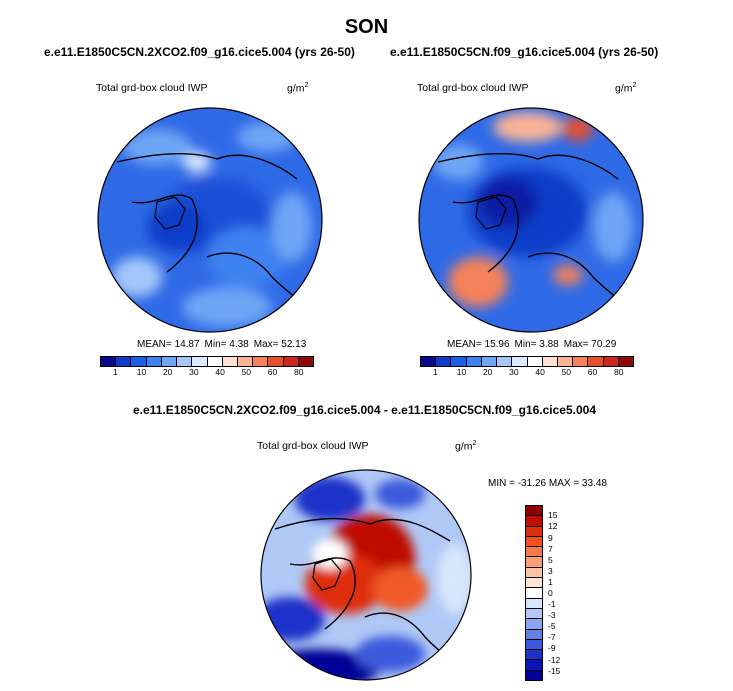  I want to click on panel2-colorbar-tick-label: 60, so click(592, 372).